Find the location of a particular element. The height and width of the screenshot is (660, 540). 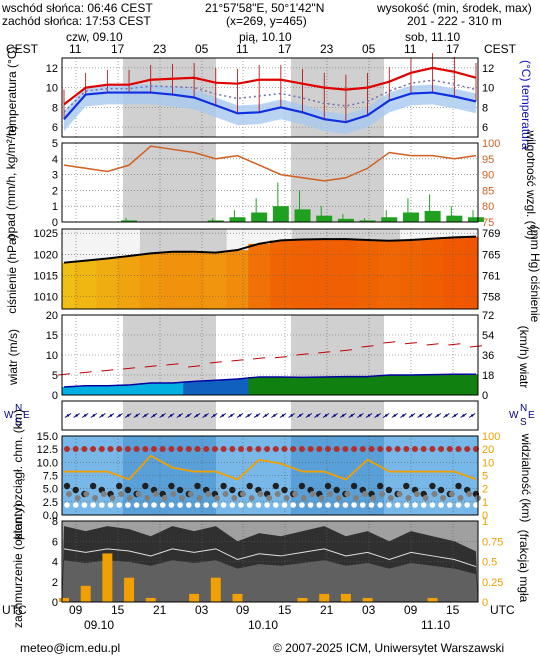

cover-tick-left: 2 is located at coordinates (55, 583).